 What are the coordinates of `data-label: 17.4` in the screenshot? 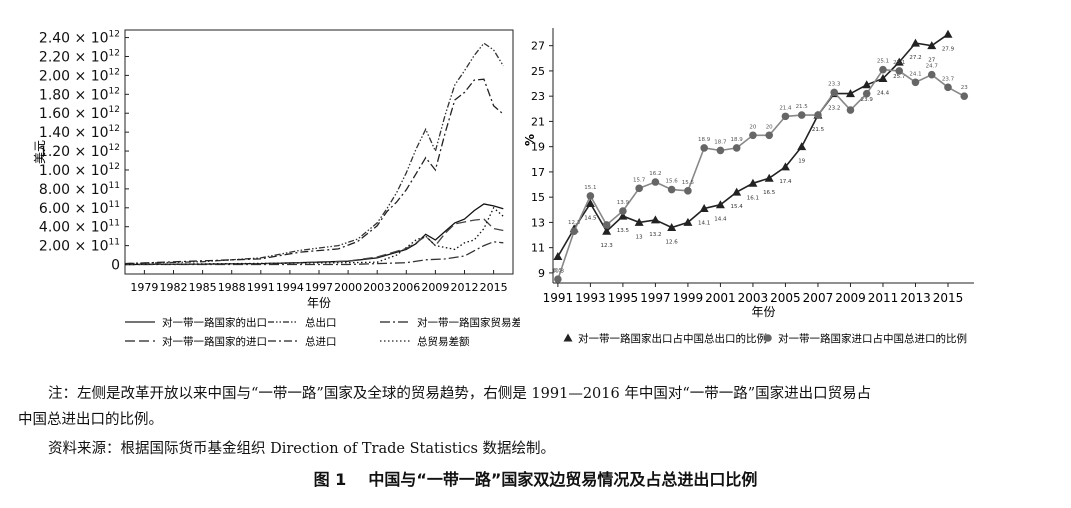 It's located at (785, 182).